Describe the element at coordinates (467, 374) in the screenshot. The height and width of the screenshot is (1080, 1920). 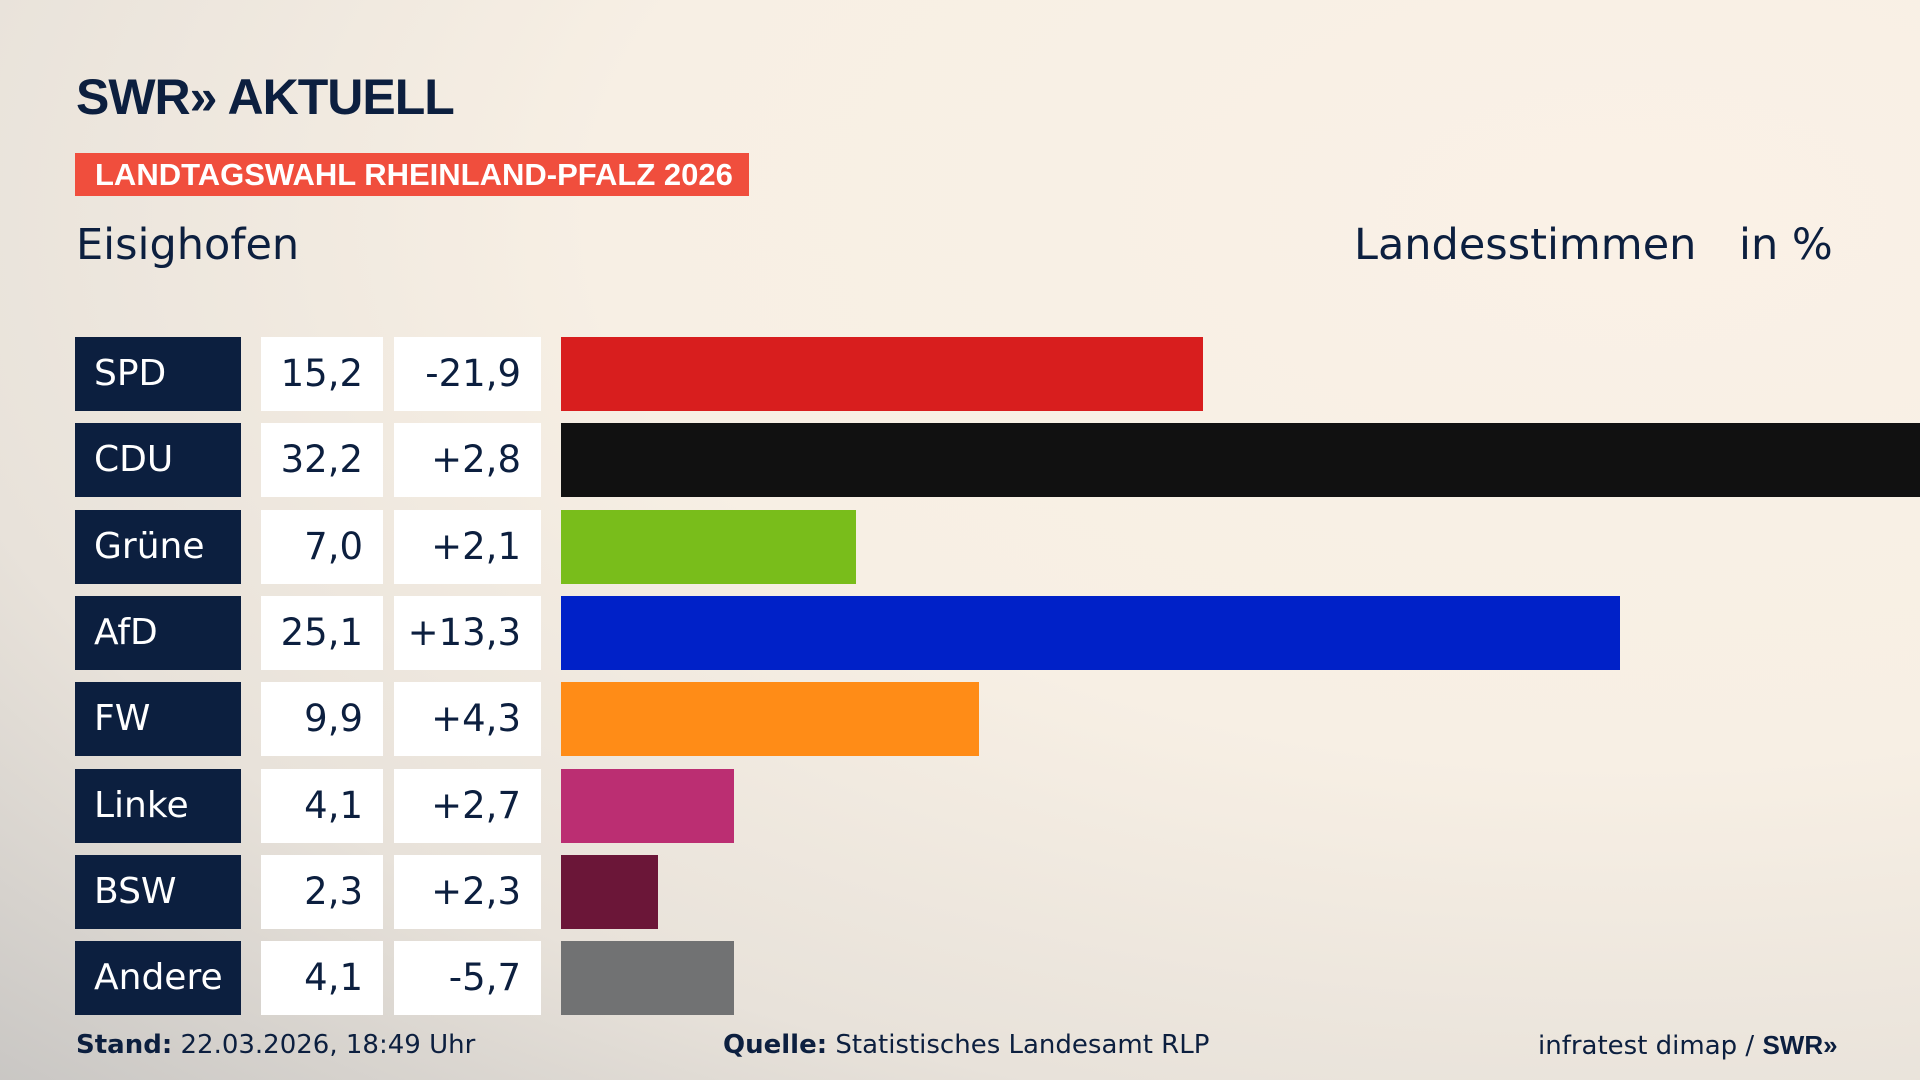
I see `diff-label: -21,9` at that location.